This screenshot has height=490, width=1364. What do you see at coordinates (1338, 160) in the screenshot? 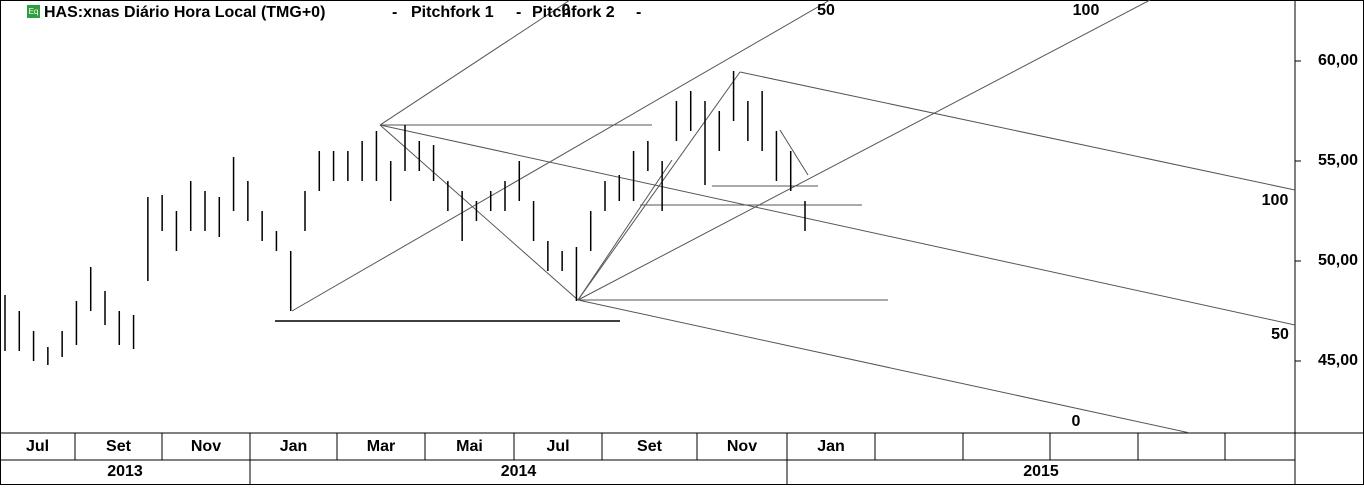
I see `y-tick-label: 55,00` at bounding box center [1338, 160].